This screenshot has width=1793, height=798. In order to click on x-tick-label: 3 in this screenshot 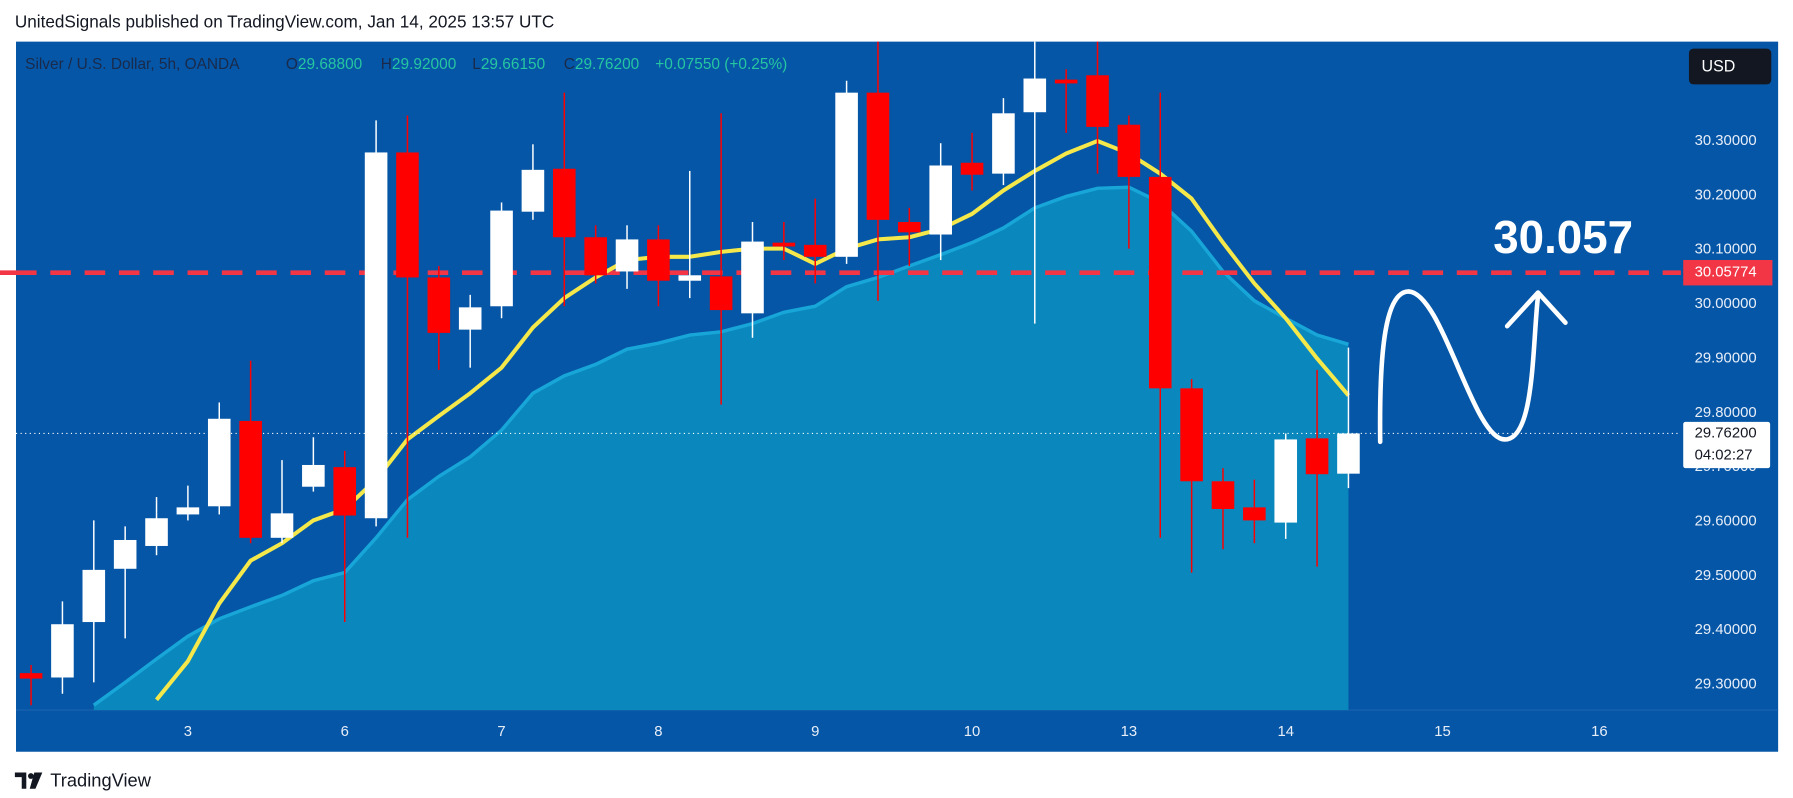, I will do `click(188, 731)`.